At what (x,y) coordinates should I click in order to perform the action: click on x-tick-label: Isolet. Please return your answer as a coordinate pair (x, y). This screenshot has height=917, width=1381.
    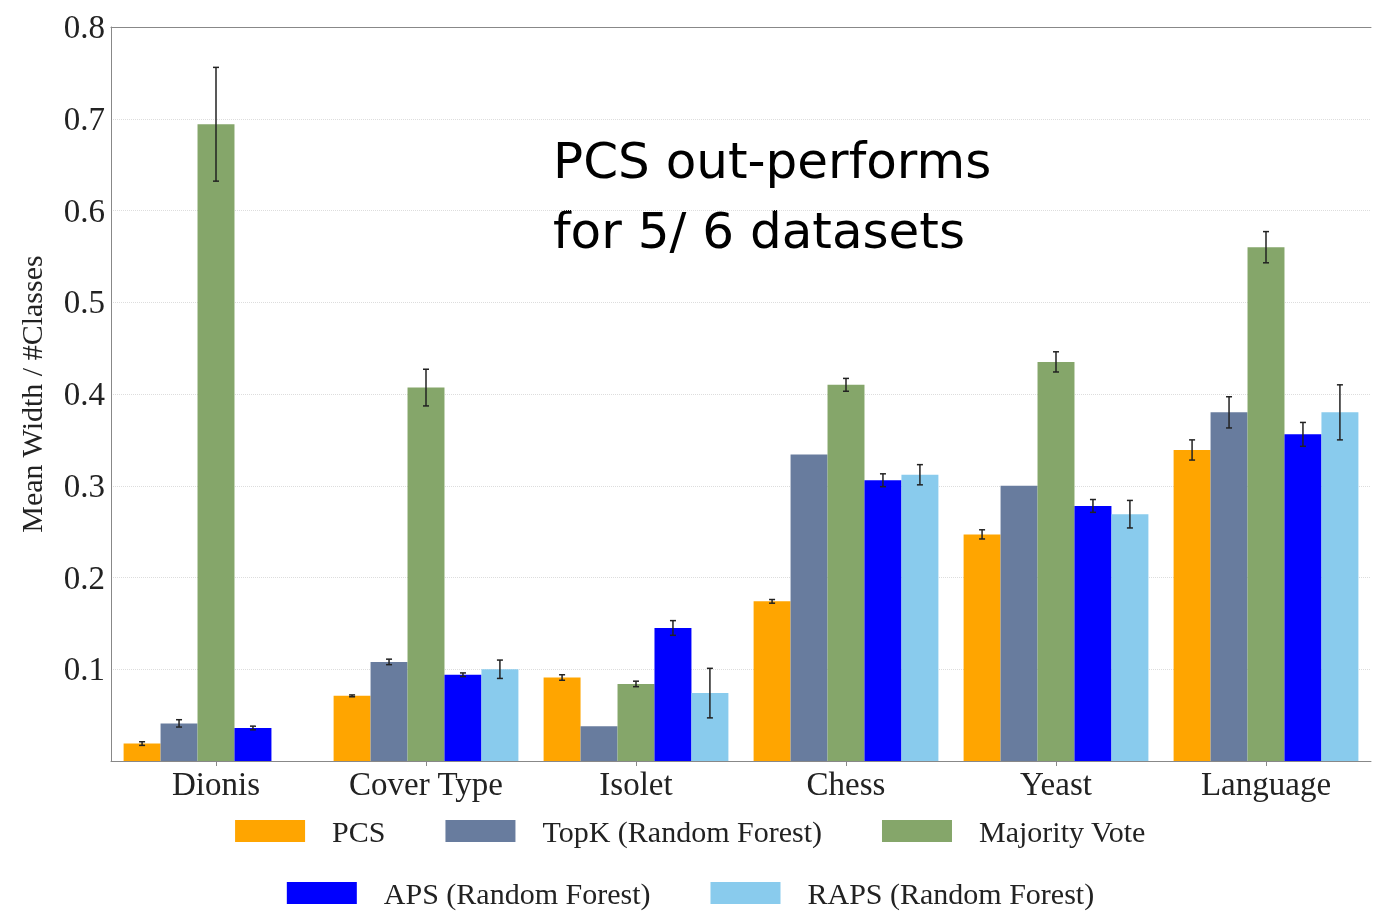
    Looking at the image, I should click on (636, 783).